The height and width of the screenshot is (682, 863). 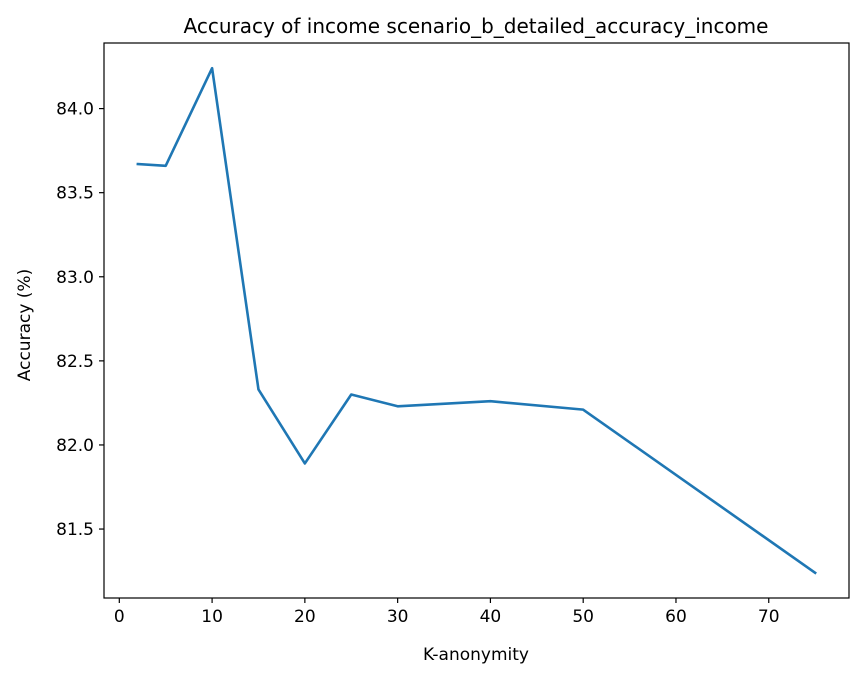 I want to click on x-tick-label: 10, so click(x=212, y=617).